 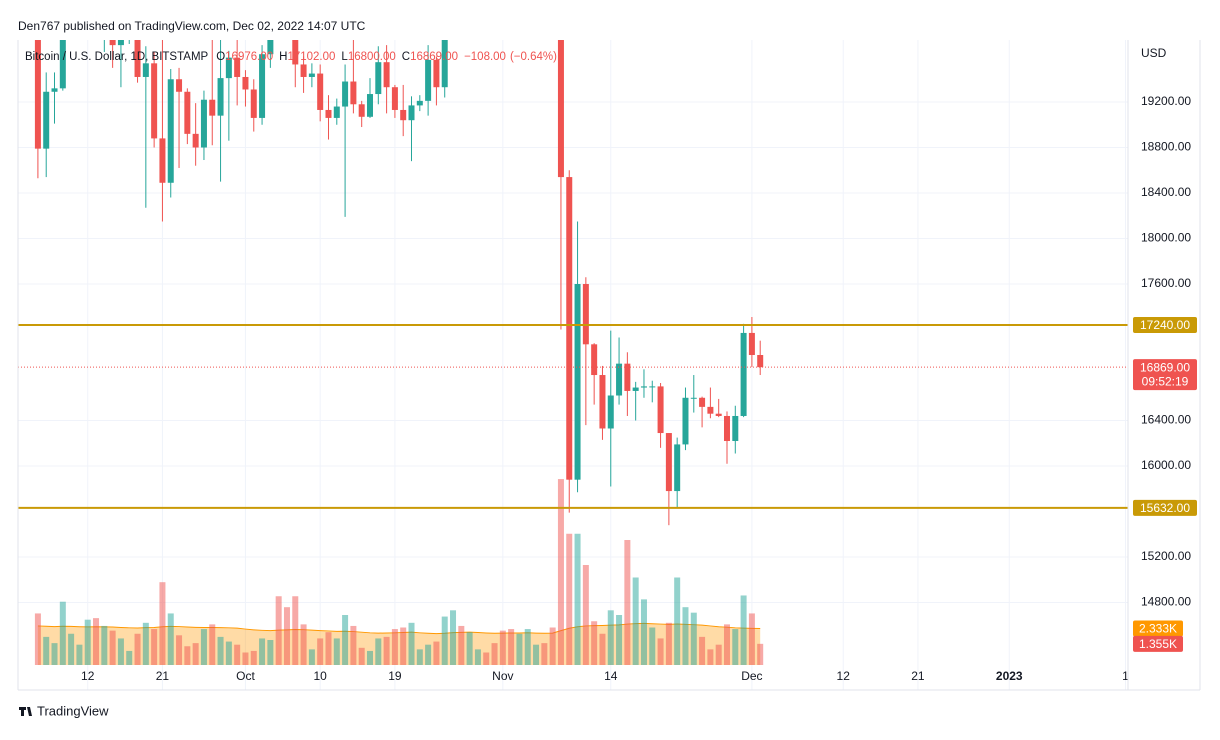 What do you see at coordinates (1166, 283) in the screenshot?
I see `y-tick-label: 17600.00` at bounding box center [1166, 283].